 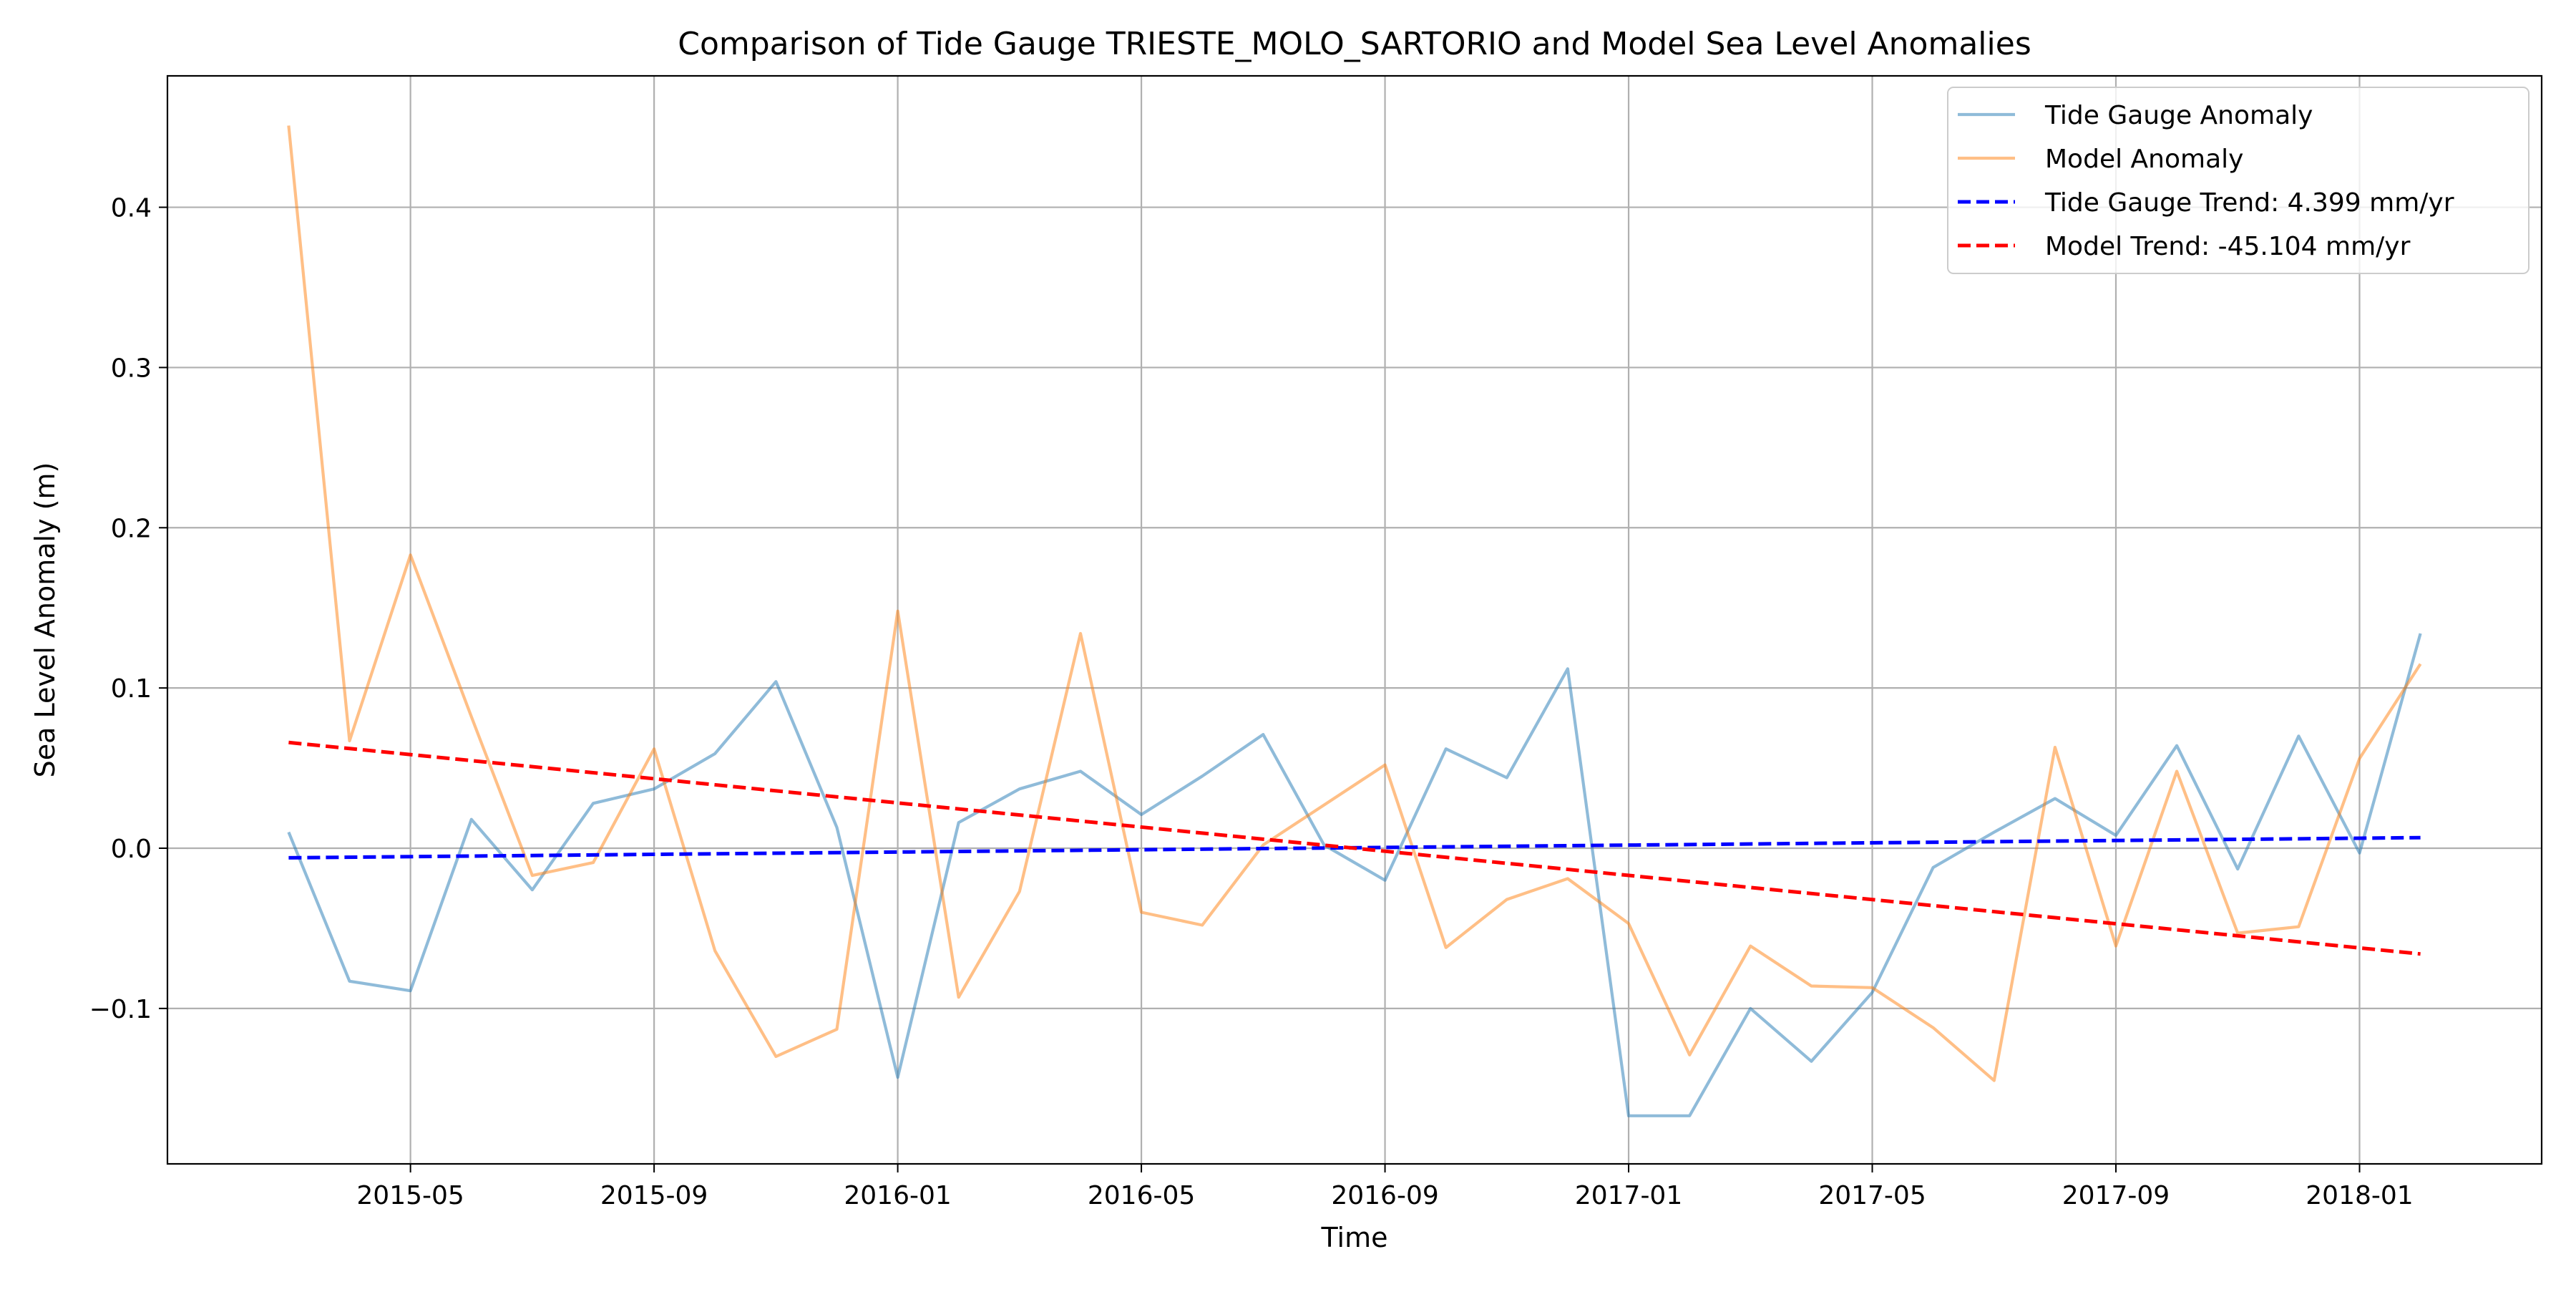 I want to click on y-axis-label: Sea Level Anomaly (m), so click(x=45, y=620).